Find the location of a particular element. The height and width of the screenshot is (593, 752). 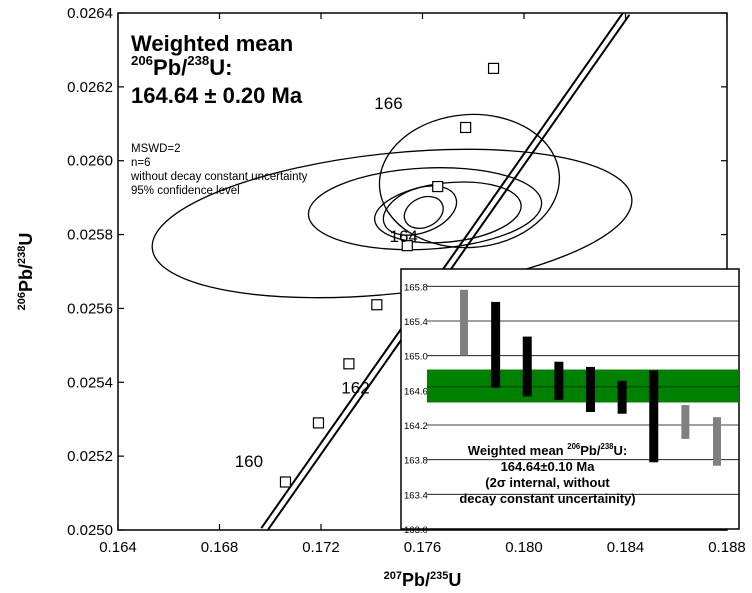

y-tick-label: 0.0262 is located at coordinates (90, 87).